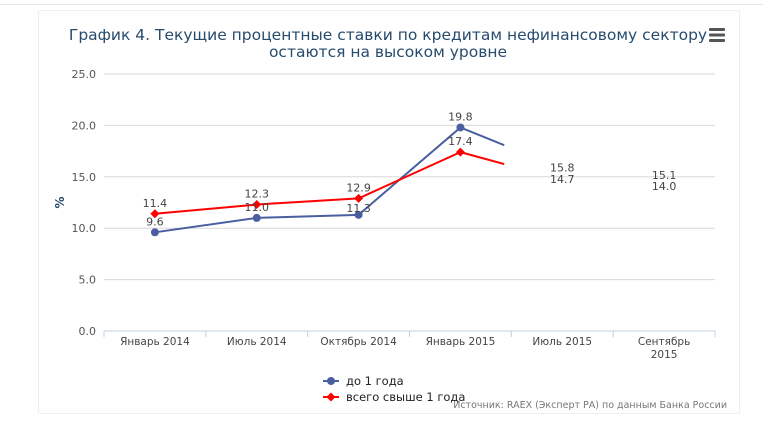  What do you see at coordinates (461, 342) in the screenshot?
I see `x-tick-label: Январь 2015` at bounding box center [461, 342].